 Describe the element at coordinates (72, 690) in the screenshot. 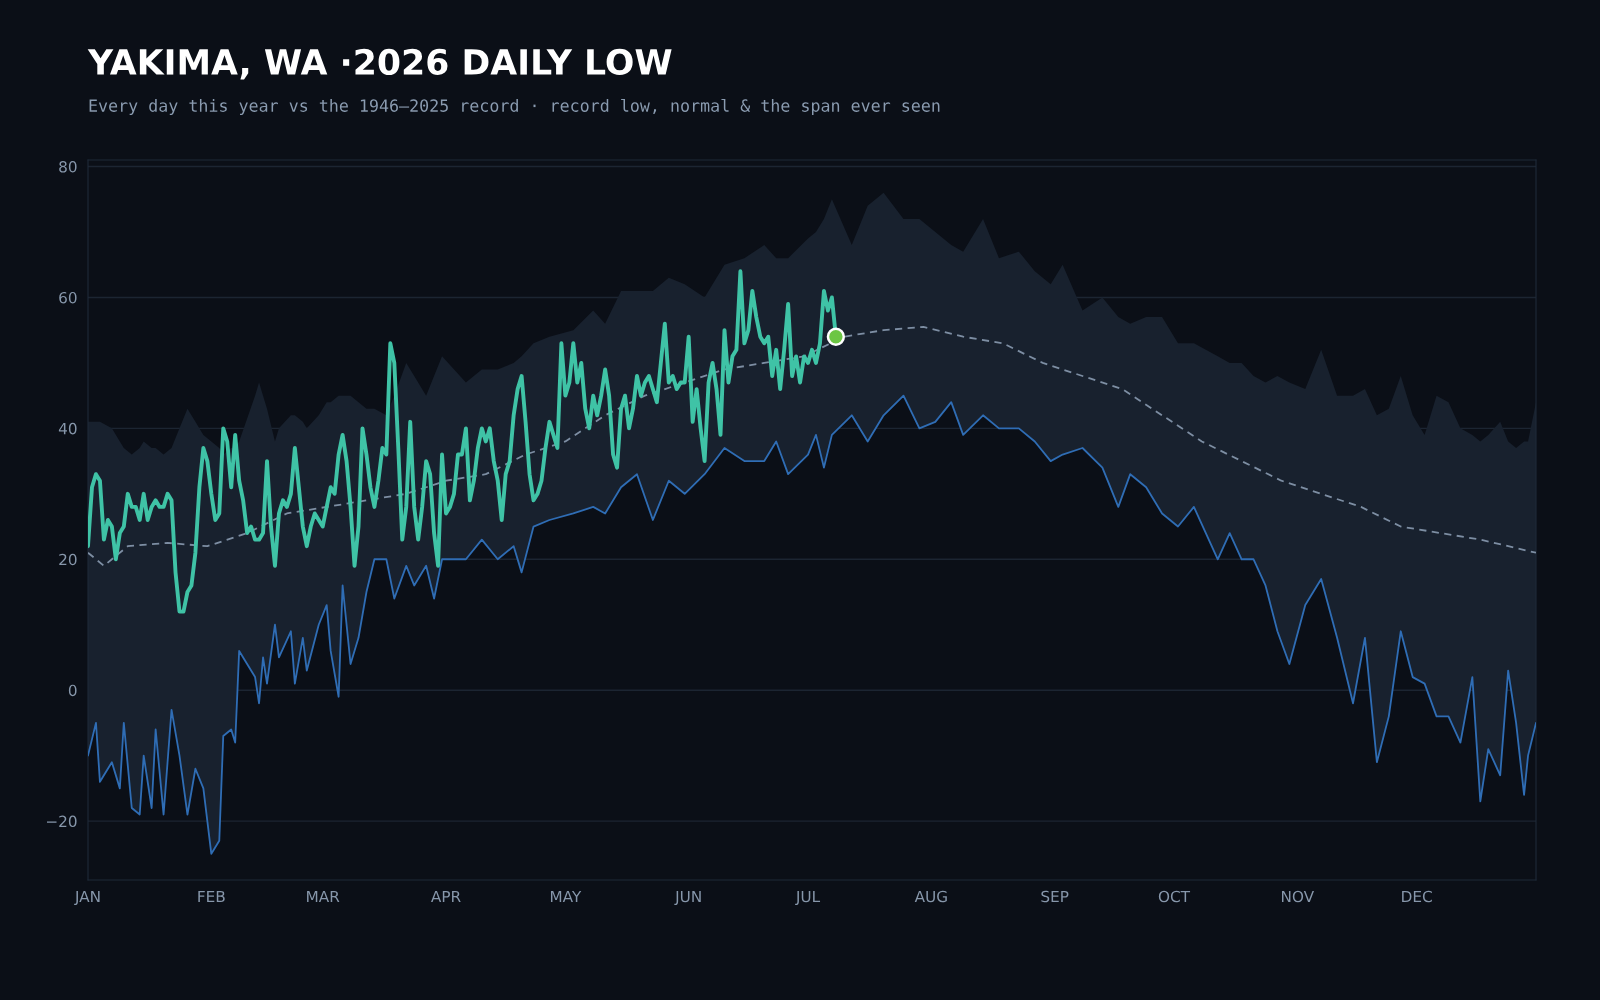

I see `y-tick-label: 0` at that location.